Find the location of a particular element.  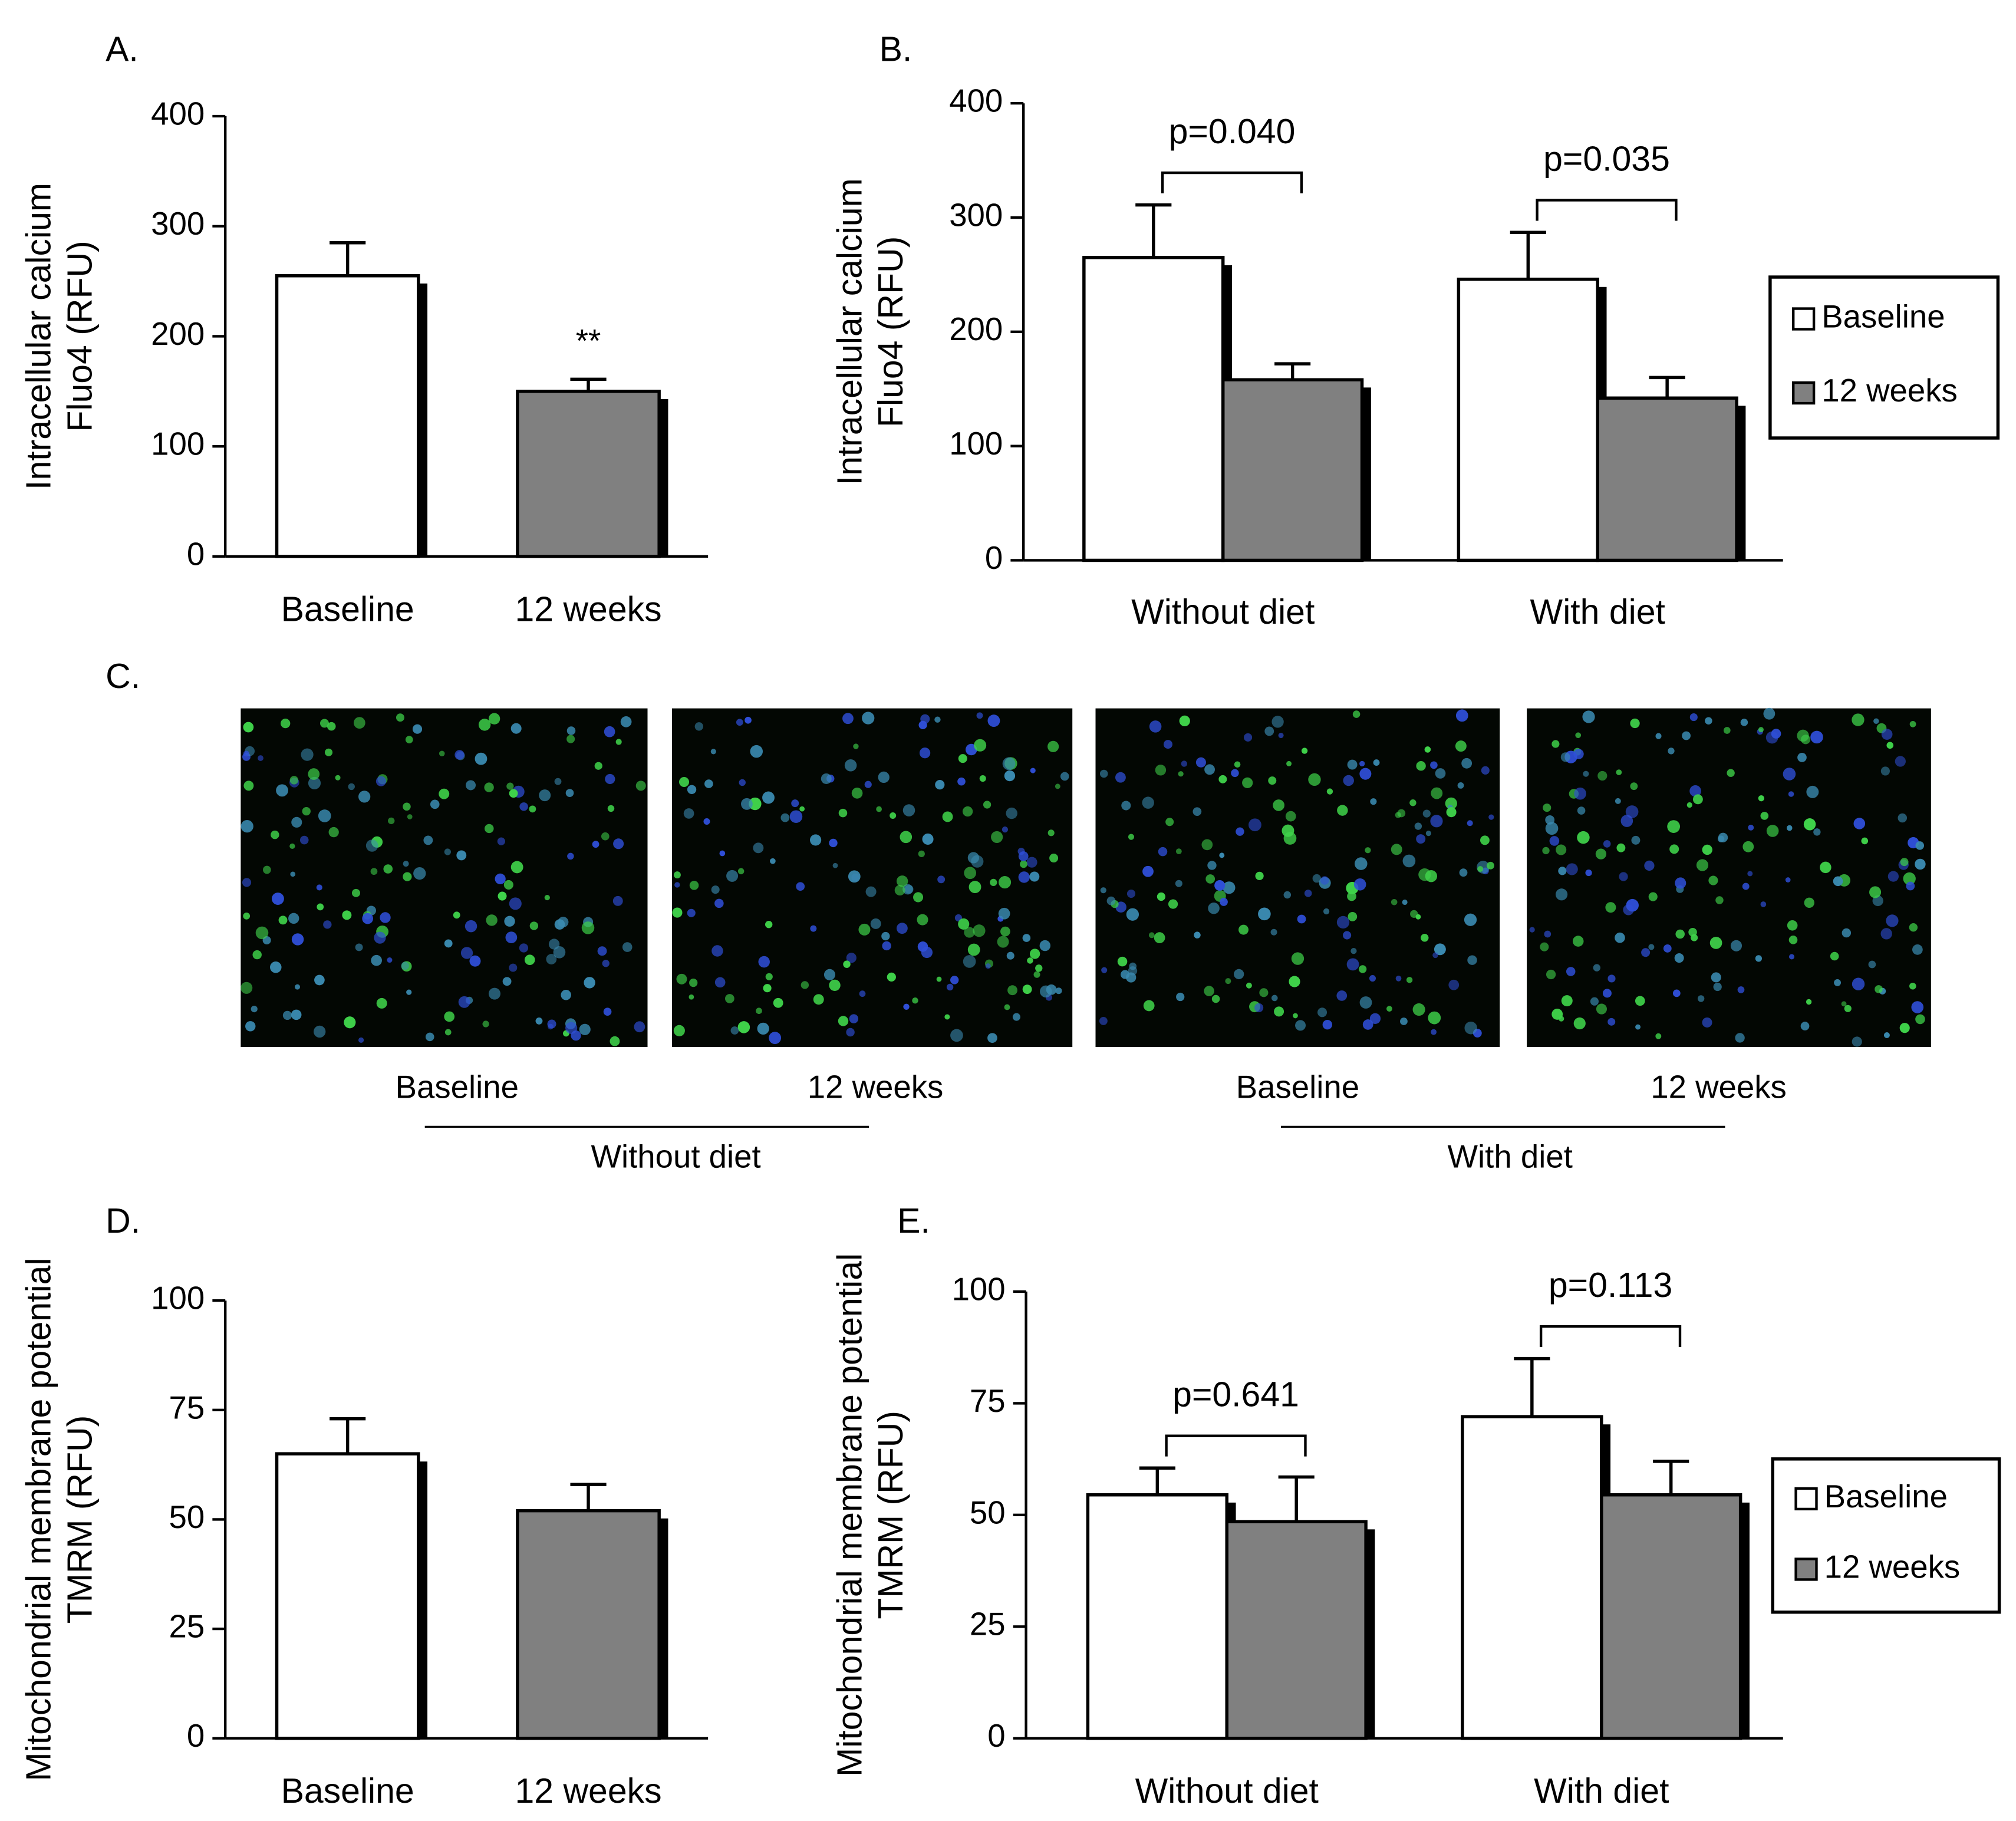

legend-swatch is located at coordinates (1804, 319).